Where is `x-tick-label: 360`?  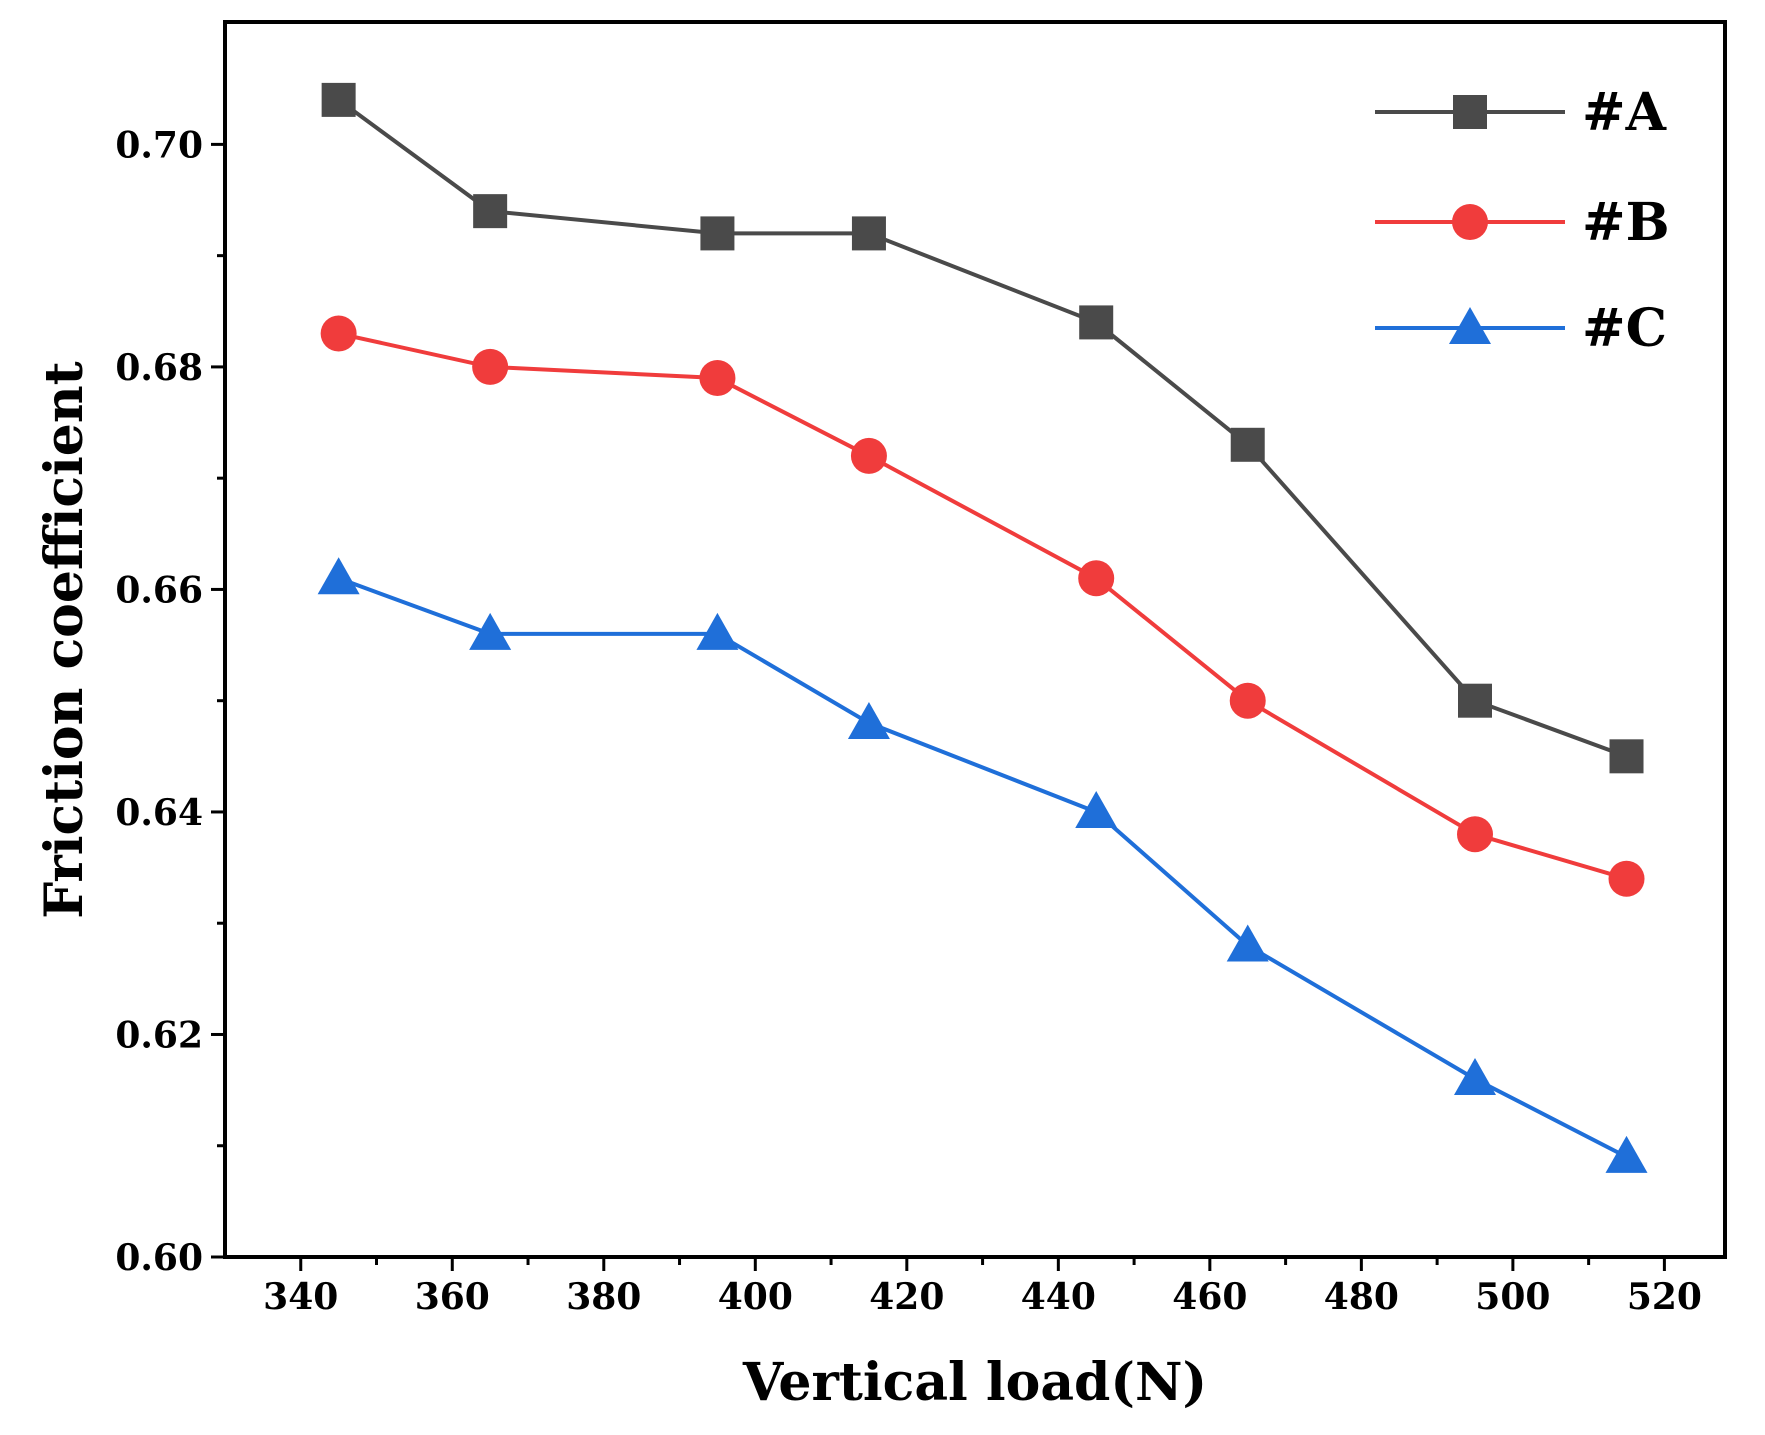
x-tick-label: 360 is located at coordinates (452, 1297).